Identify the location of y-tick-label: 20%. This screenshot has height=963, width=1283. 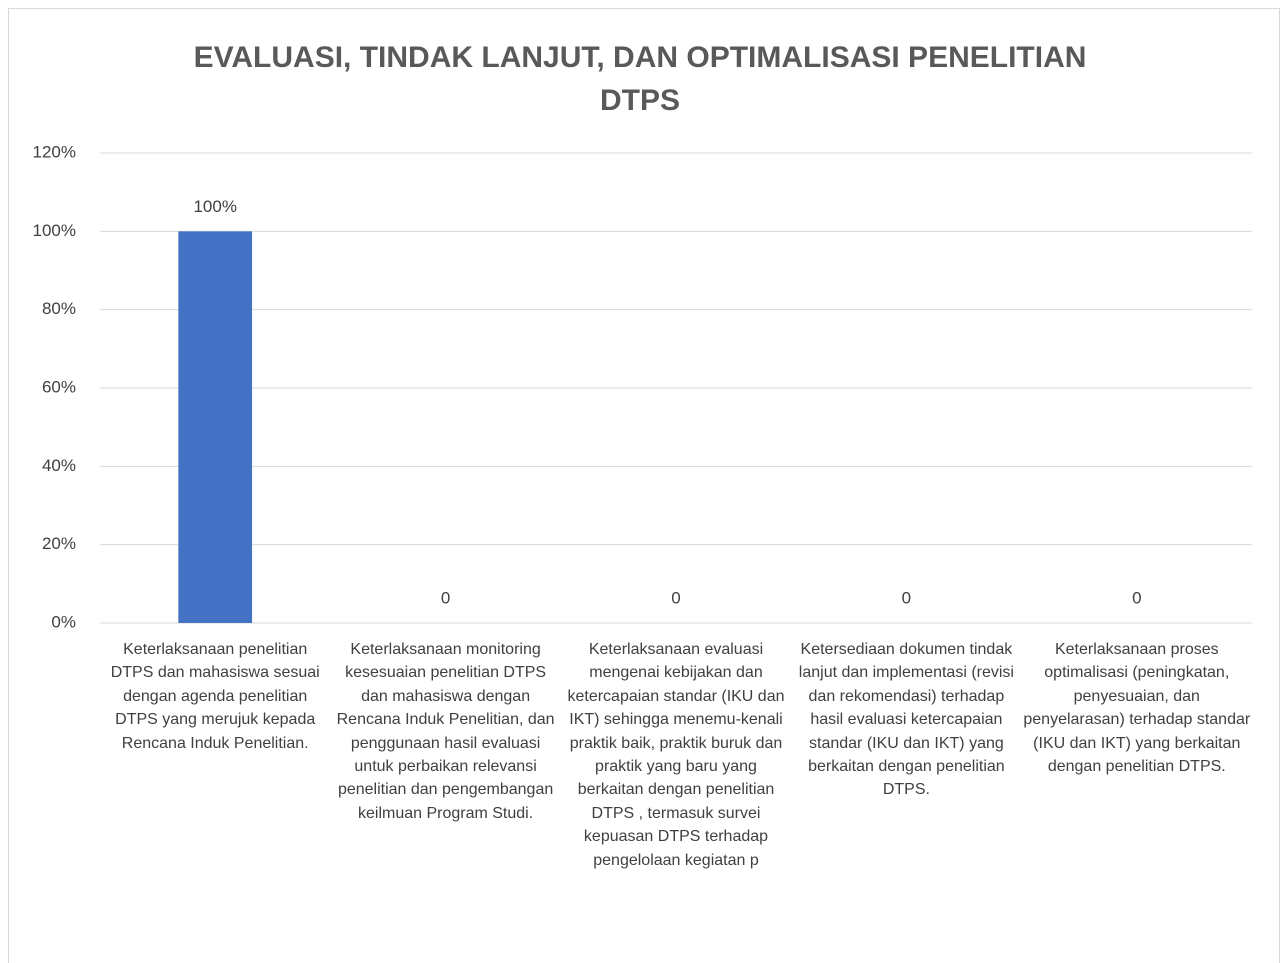
(59, 543).